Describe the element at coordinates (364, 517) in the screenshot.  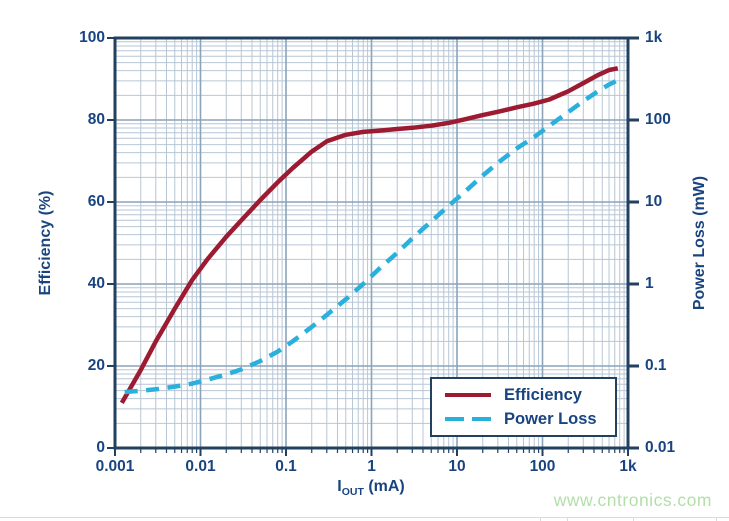
I see `page-rule` at that location.